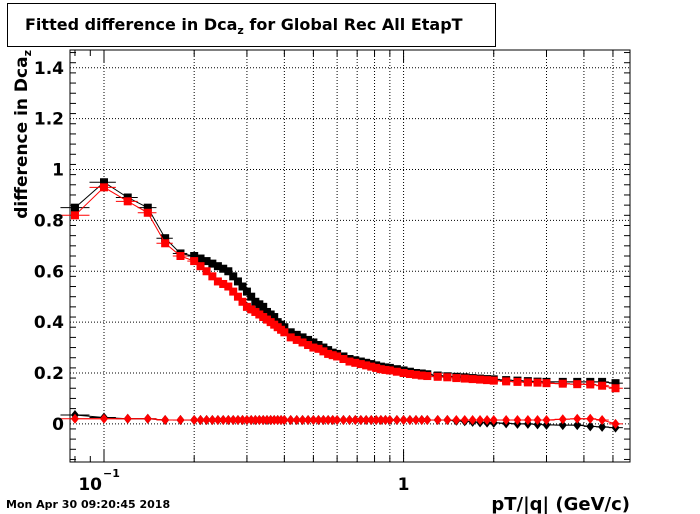 Image resolution: width=700 pixels, height=514 pixels. Describe the element at coordinates (88, 504) in the screenshot. I see `timestamp: Mon Apr 30 09:20:45 2018` at that location.